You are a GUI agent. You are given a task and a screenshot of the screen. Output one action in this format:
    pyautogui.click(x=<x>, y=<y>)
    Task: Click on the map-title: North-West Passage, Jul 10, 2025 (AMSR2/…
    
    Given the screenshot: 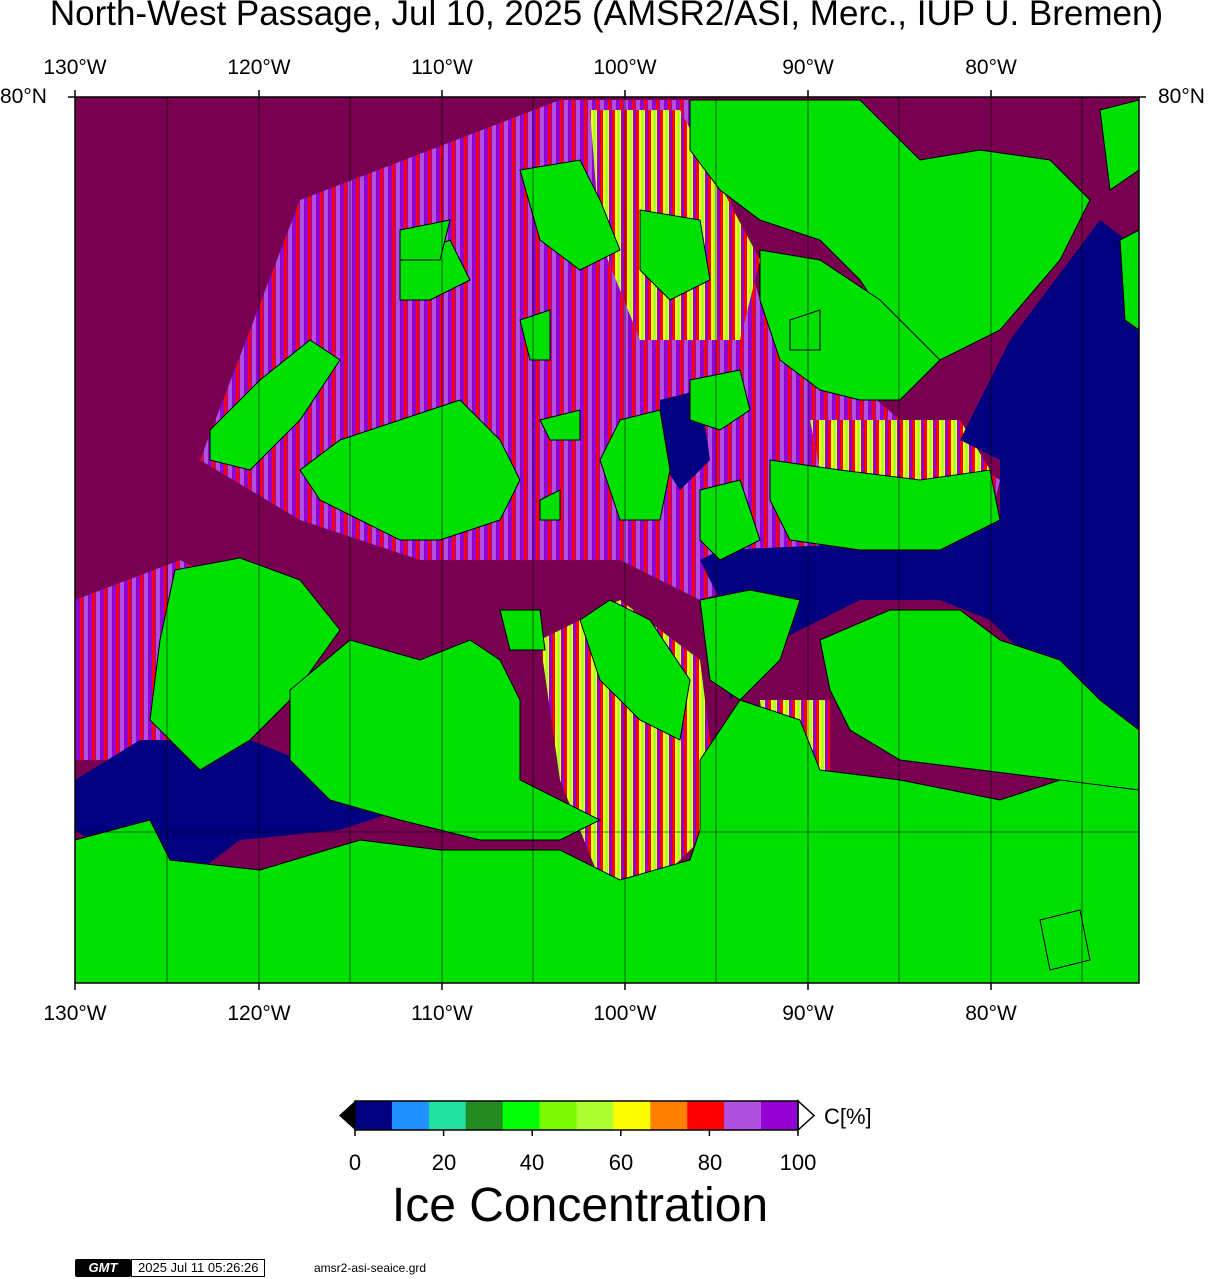 What is the action you would take?
    pyautogui.click(x=606, y=16)
    